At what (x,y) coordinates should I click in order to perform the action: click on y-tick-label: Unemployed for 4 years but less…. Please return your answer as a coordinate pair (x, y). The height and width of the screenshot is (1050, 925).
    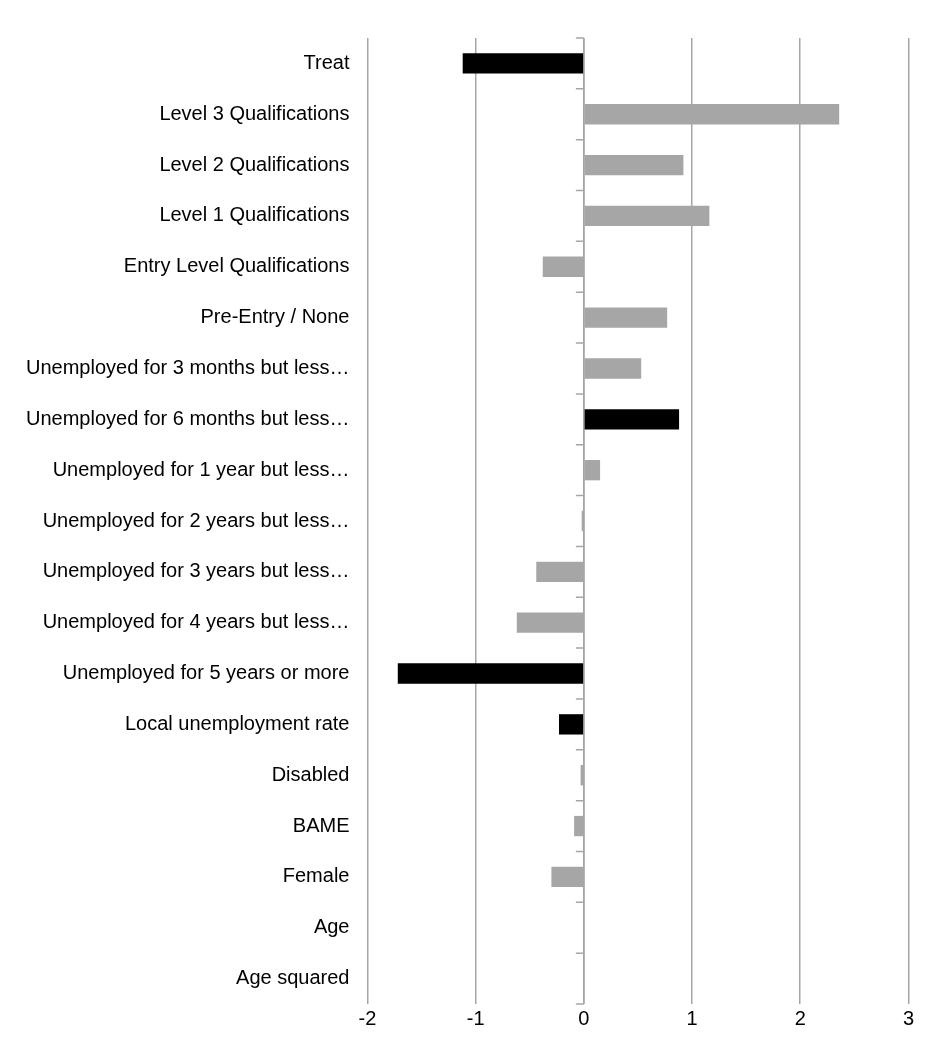
    Looking at the image, I should click on (196, 621).